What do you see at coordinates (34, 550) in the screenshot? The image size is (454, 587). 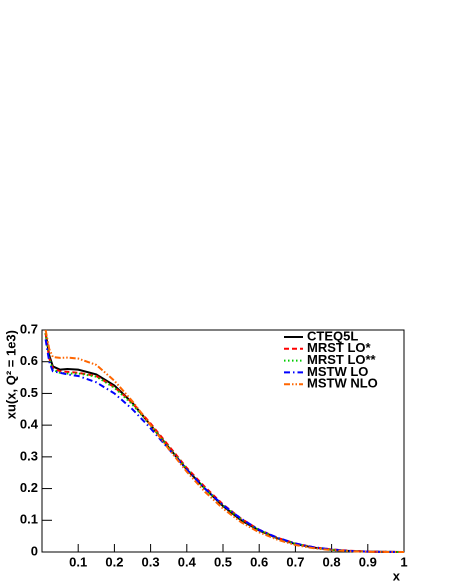 I see `y-tick-label: 0` at bounding box center [34, 550].